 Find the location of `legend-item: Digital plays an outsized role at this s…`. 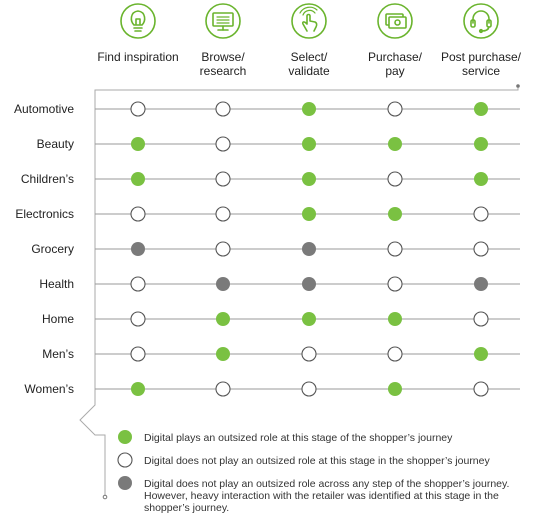

legend-item: Digital plays an outsized role at this s… is located at coordinates (285, 437).